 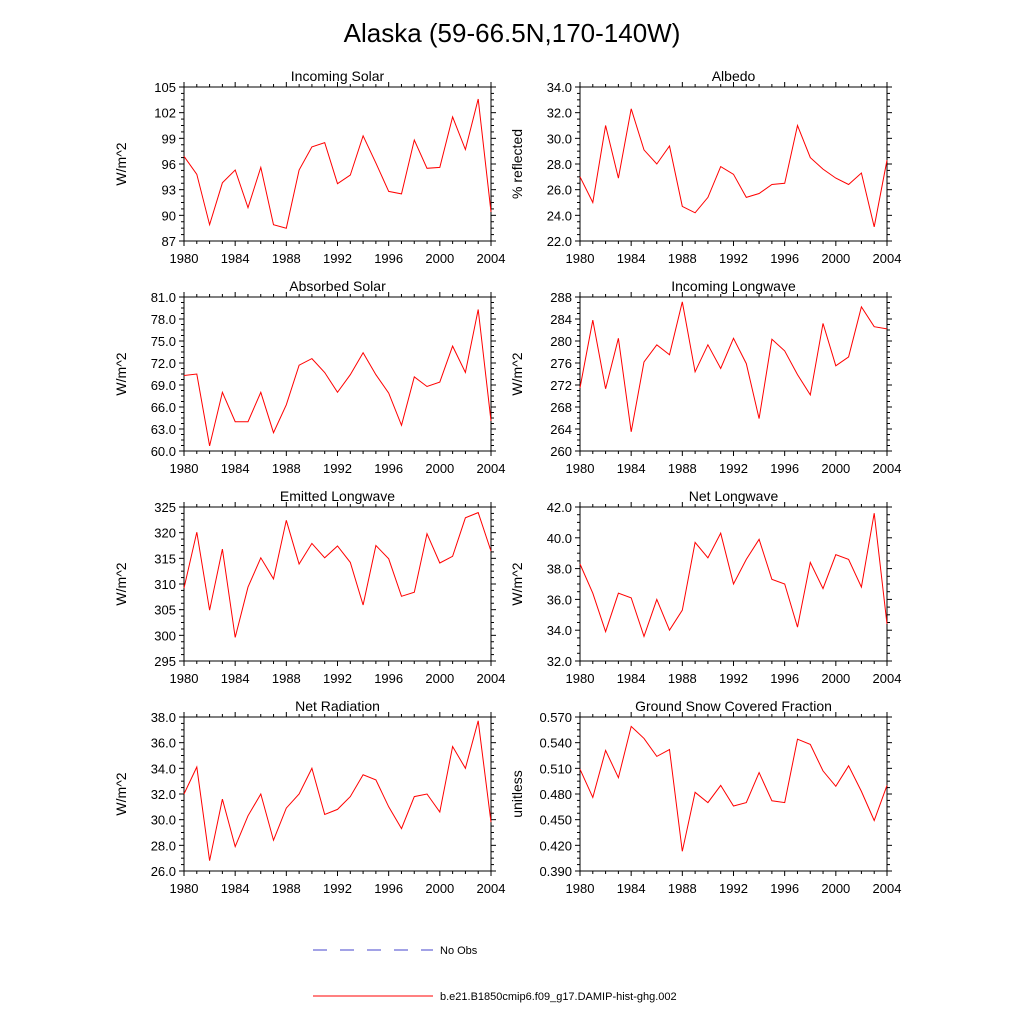 What do you see at coordinates (517, 793) in the screenshot?
I see `y-axis-label: unitless` at bounding box center [517, 793].